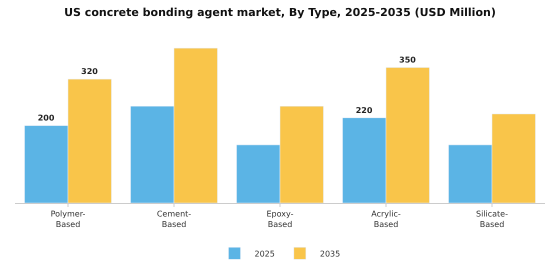  Describe the element at coordinates (68, 219) in the screenshot. I see `x-tick-label: Polymer- Based` at that location.